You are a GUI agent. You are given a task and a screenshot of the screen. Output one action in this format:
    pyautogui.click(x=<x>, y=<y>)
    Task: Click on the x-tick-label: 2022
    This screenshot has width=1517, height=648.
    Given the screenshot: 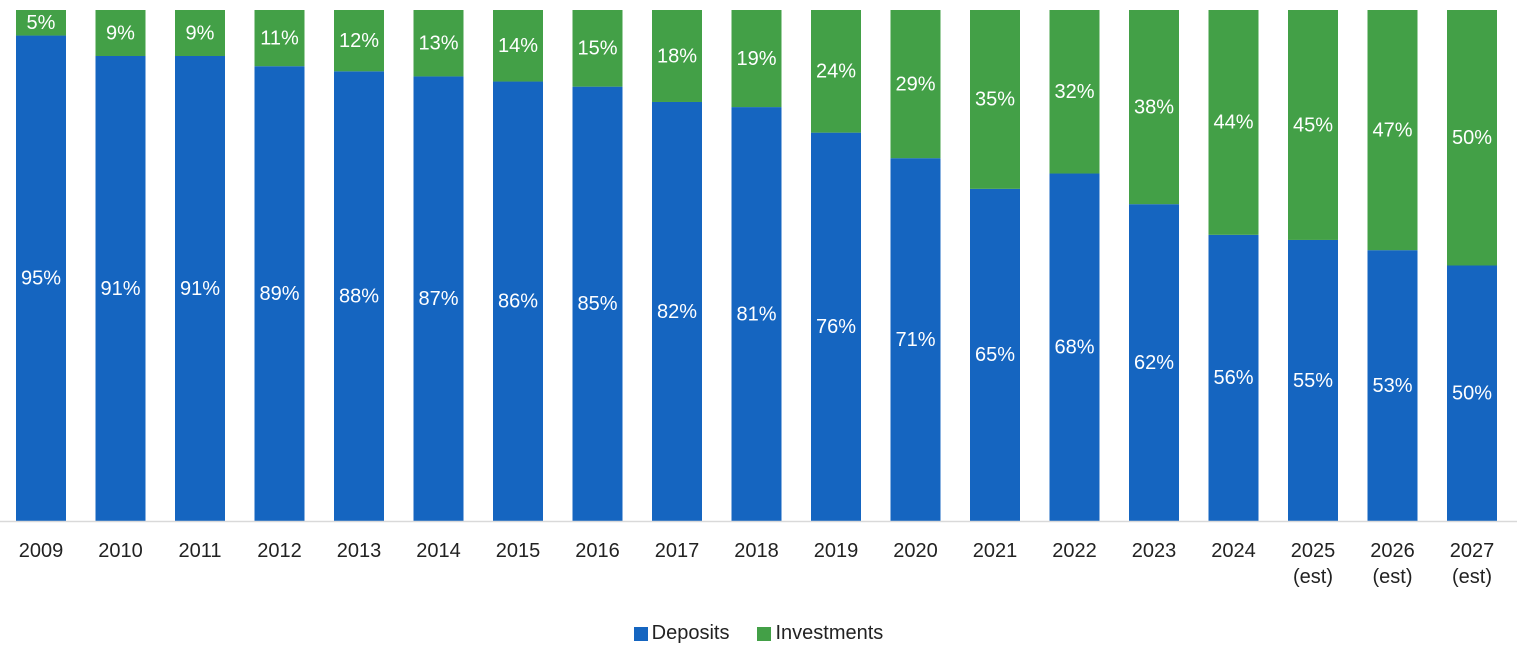 What is the action you would take?
    pyautogui.click(x=1074, y=551)
    